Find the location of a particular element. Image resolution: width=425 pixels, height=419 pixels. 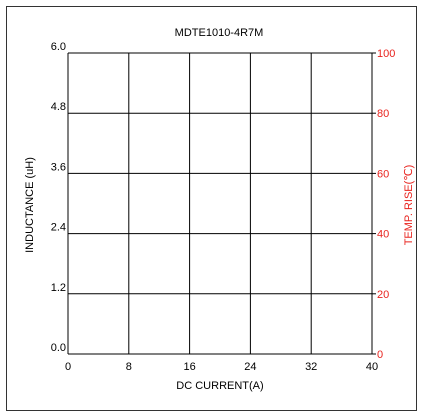

y-tick-label: 2.4 is located at coordinates (58, 228).